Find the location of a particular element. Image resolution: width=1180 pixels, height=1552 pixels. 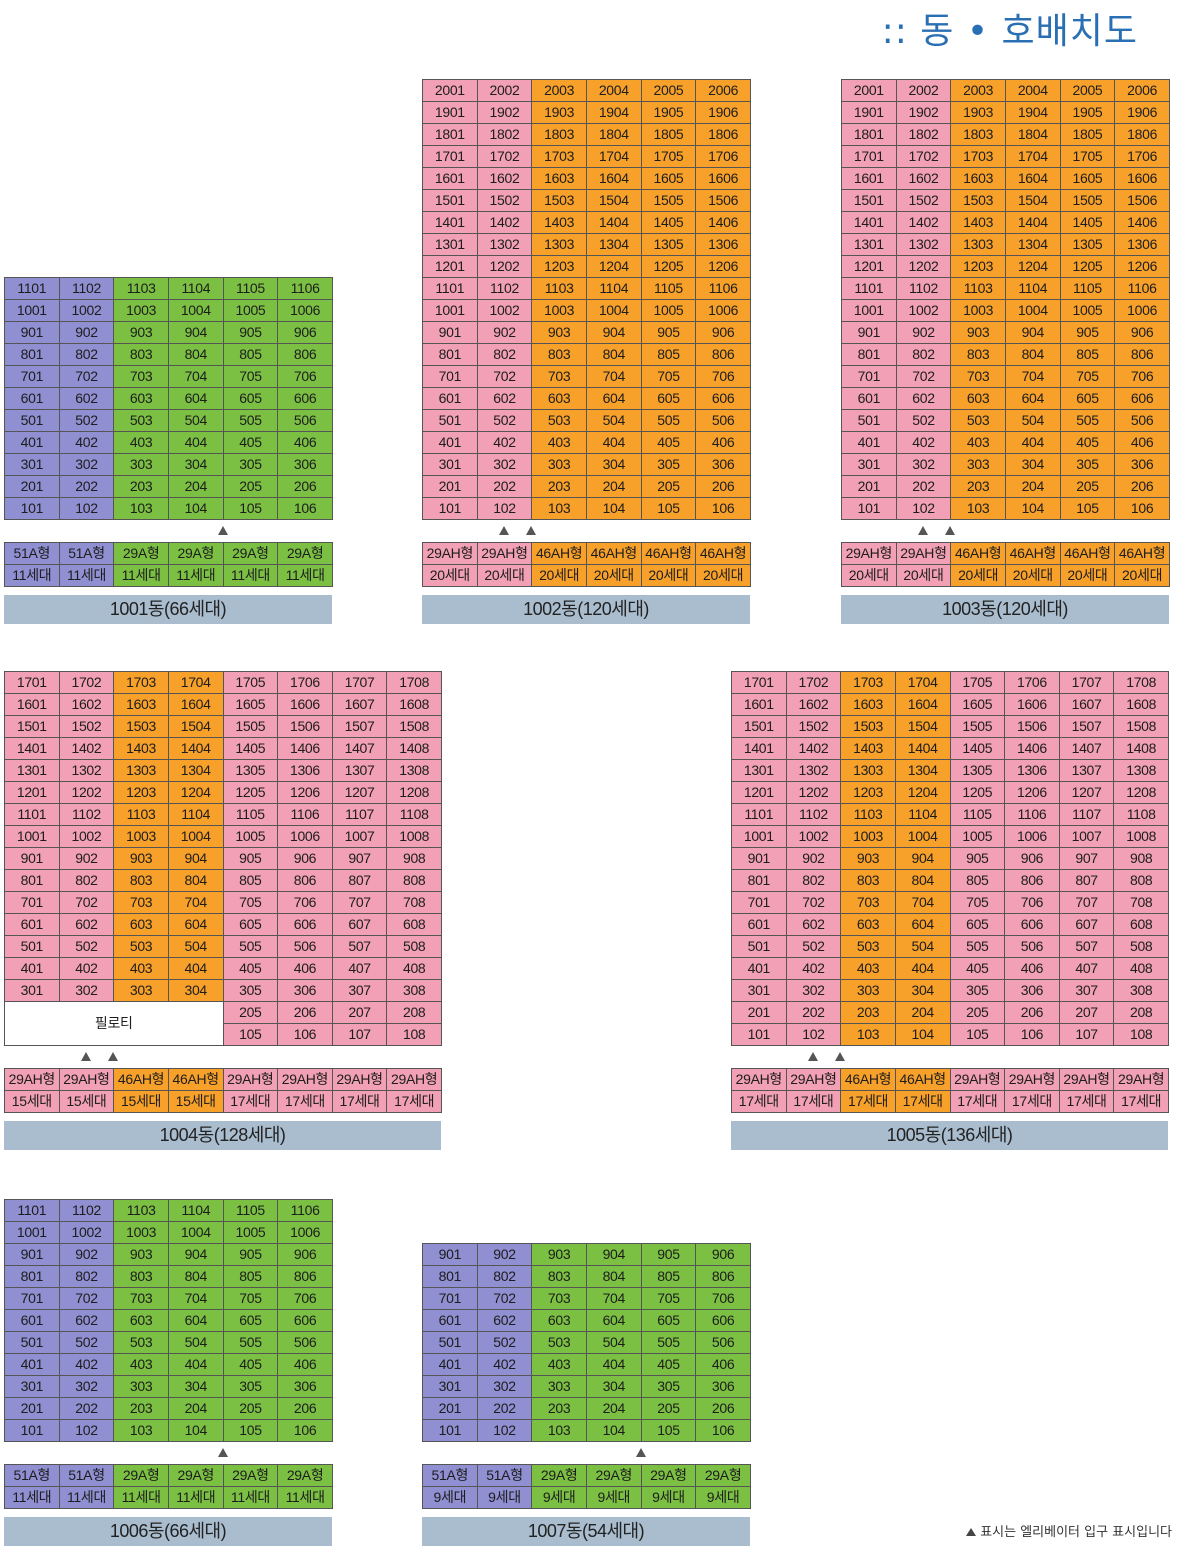

unit-cell: 1702 is located at coordinates (86, 682).